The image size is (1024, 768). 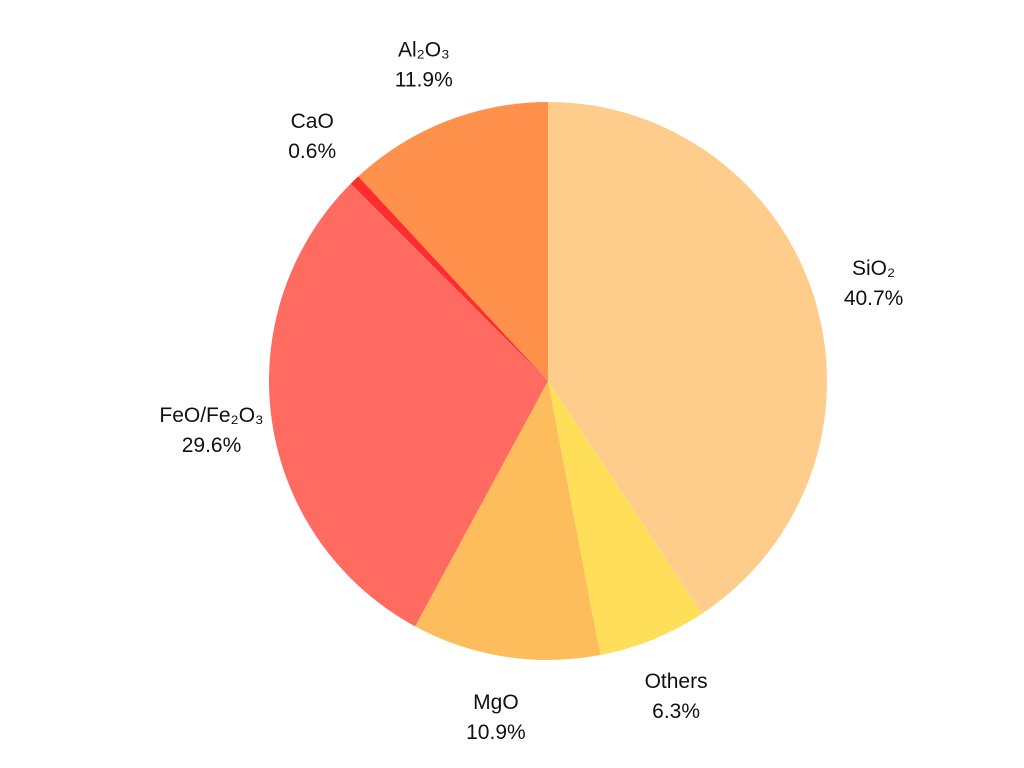 I want to click on slice-label-al2o3: Al₂O₃, so click(x=424, y=50).